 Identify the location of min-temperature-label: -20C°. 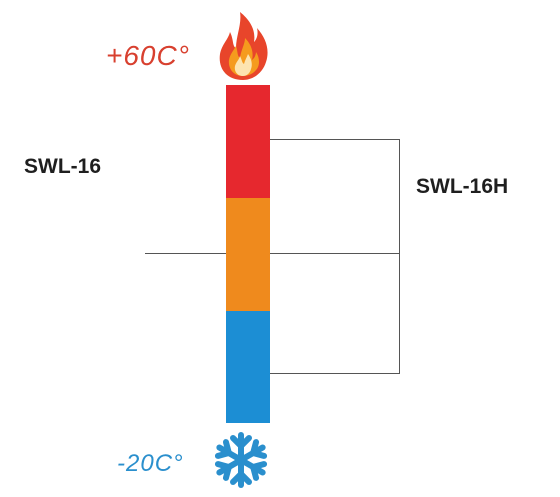
(150, 463).